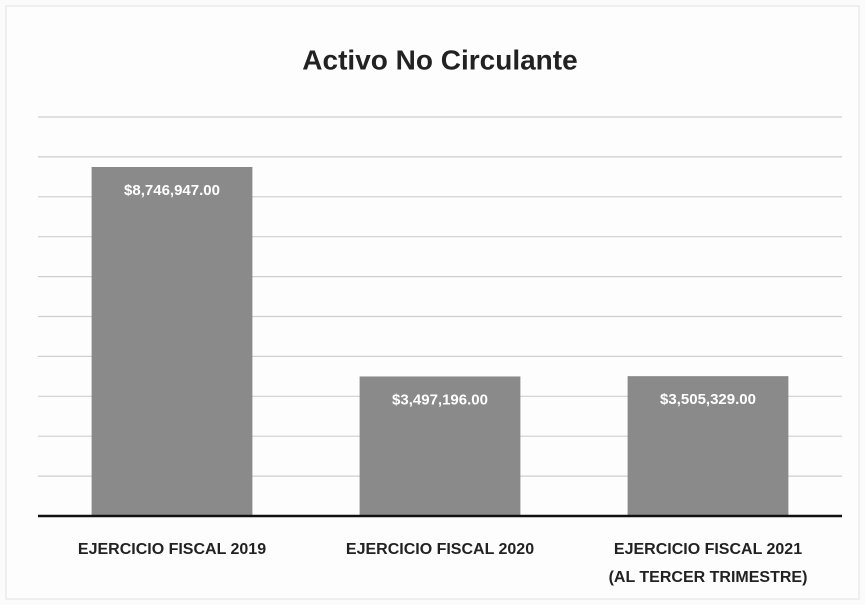 The width and height of the screenshot is (865, 605). Describe the element at coordinates (172, 549) in the screenshot. I see `x-tick-label: EJERCICIO FISCAL 2019` at that location.